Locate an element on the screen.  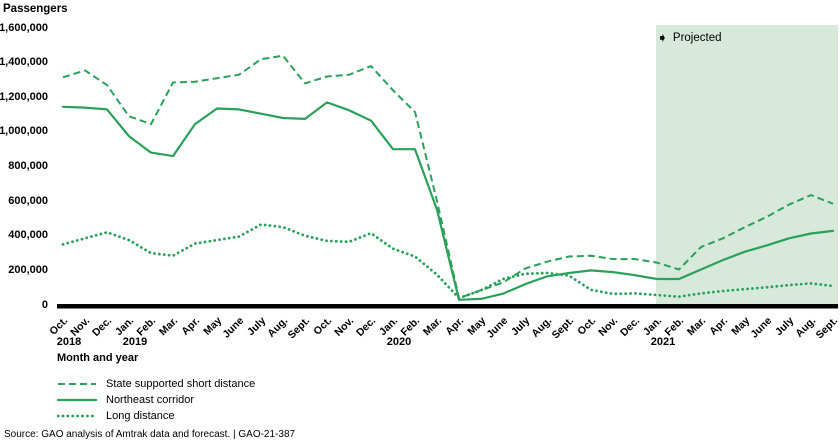
x-axis-line is located at coordinates (447, 306).